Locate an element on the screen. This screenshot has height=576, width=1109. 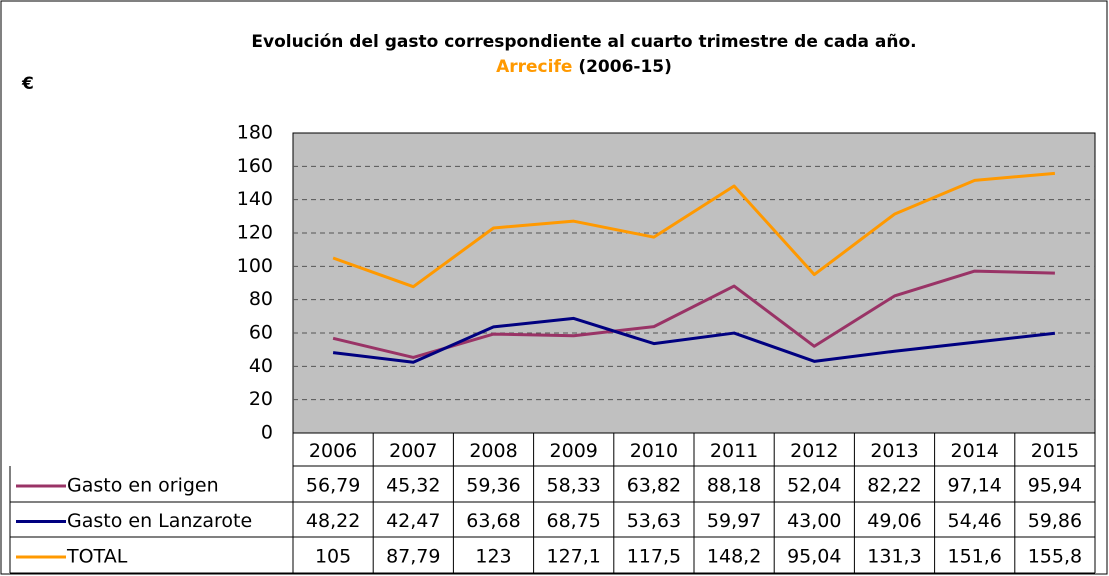
table-value: 82,22 is located at coordinates (894, 486).